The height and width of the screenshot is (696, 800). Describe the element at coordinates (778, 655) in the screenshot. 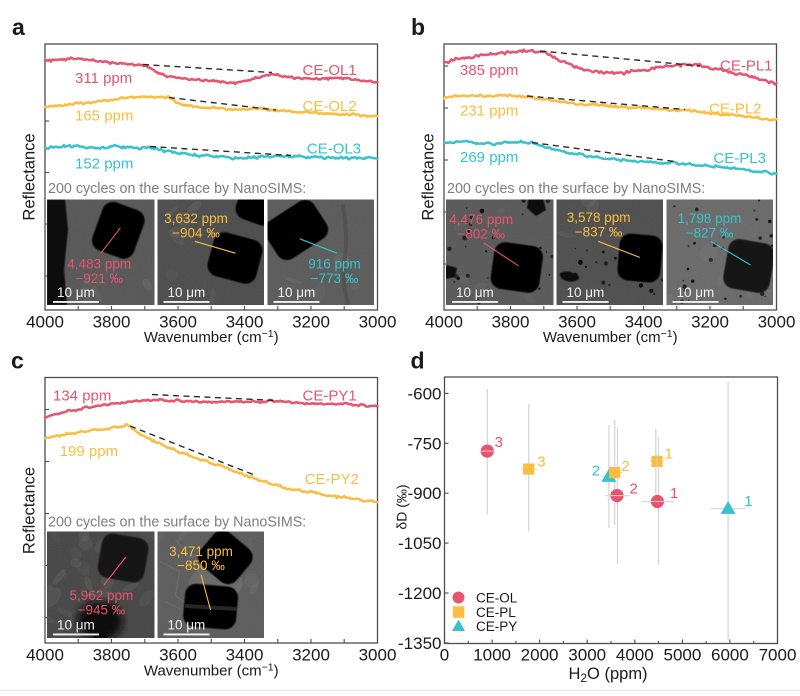

I see `svg-text: 7000` at that location.